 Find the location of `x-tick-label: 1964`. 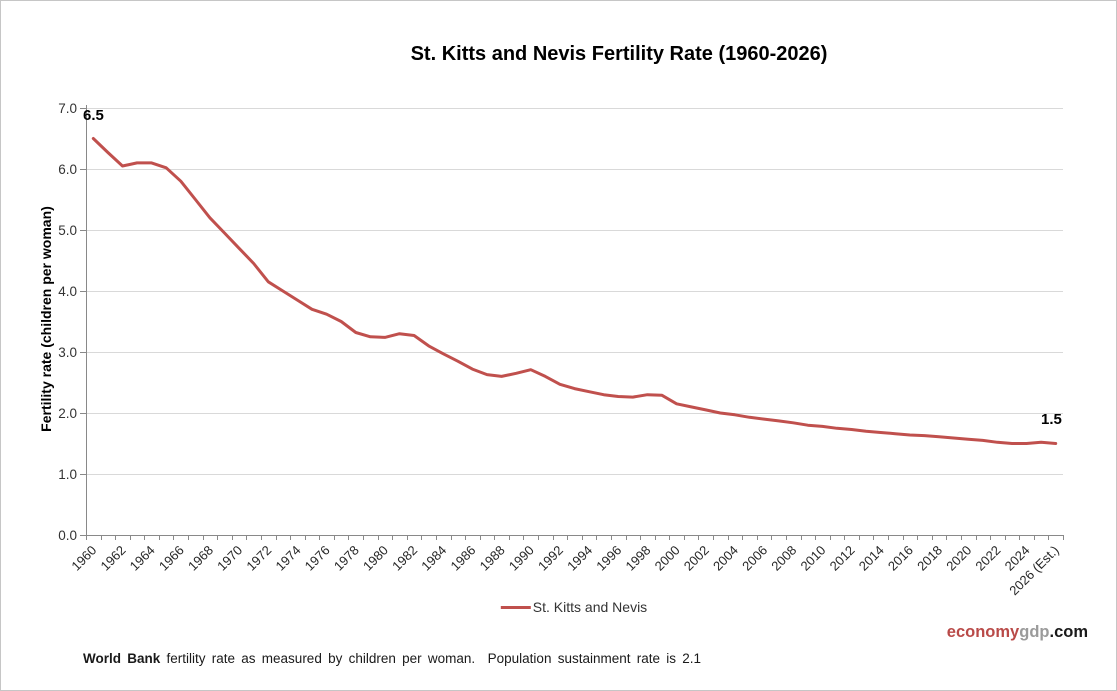

x-tick-label: 1964 is located at coordinates (142, 558).